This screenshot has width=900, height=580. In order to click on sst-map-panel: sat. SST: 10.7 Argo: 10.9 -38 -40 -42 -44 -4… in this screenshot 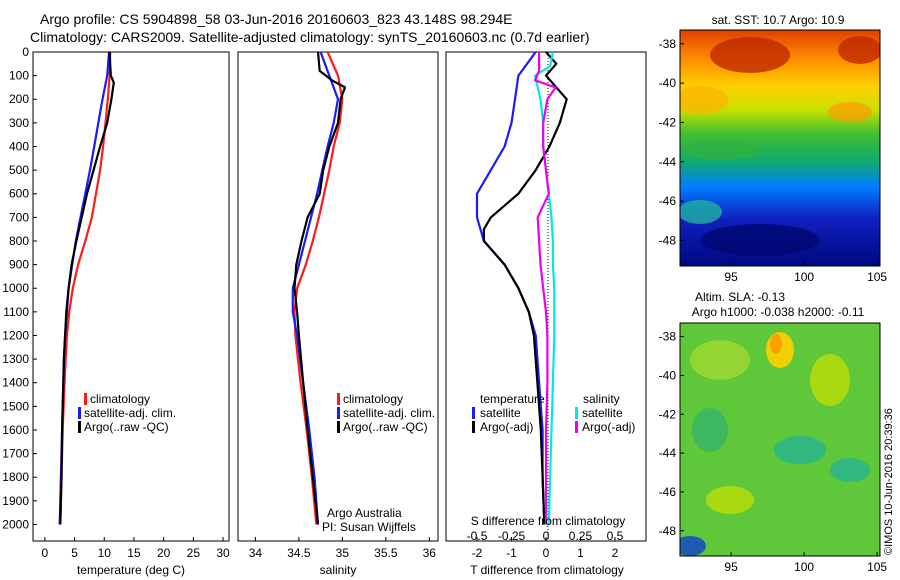, I will do `click(773, 148)`.